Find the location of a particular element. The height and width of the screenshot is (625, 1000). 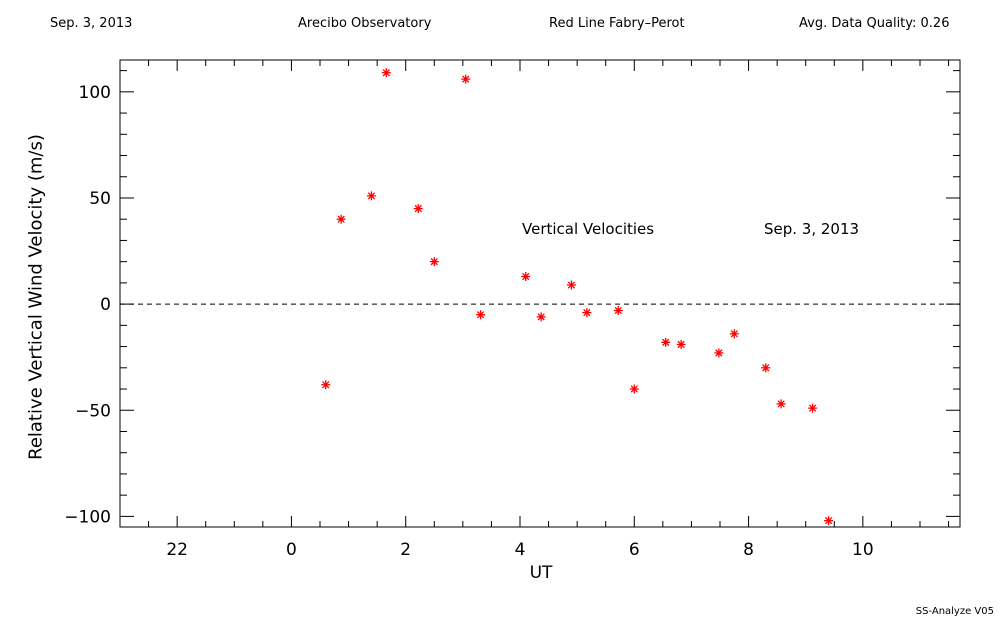

y-tick-label: −50 is located at coordinates (93, 411).